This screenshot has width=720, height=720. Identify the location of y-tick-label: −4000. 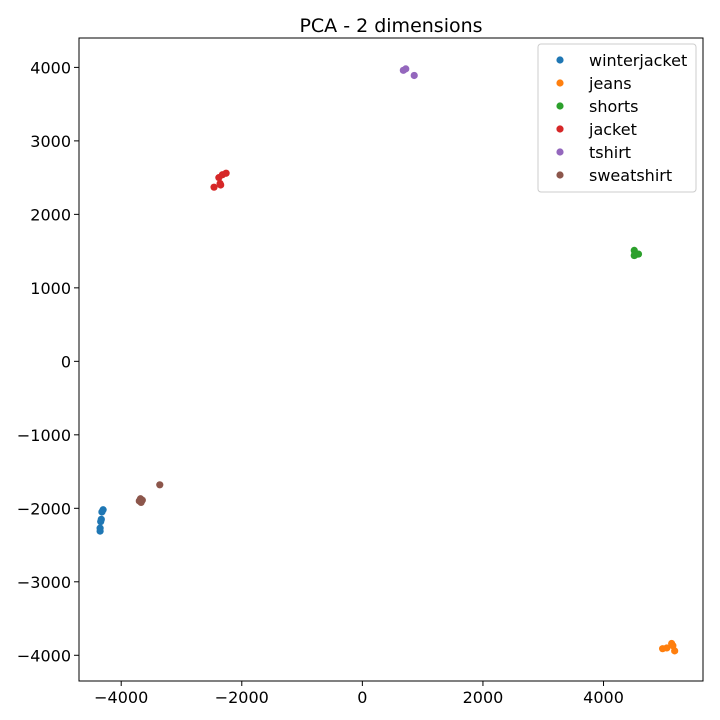
(44, 655).